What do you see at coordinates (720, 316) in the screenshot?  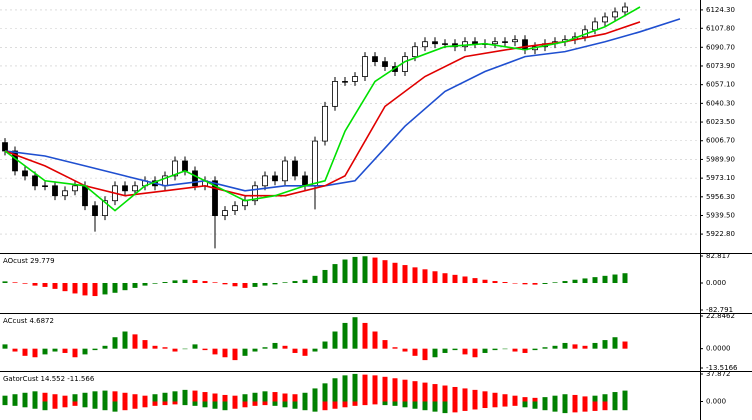 I see `y-tick-label: 22.8462` at bounding box center [720, 316].